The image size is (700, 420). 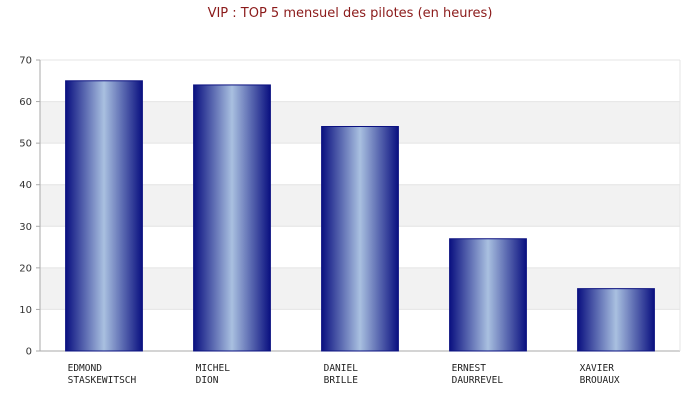 I want to click on y-tick-label: 50, so click(x=25, y=144).